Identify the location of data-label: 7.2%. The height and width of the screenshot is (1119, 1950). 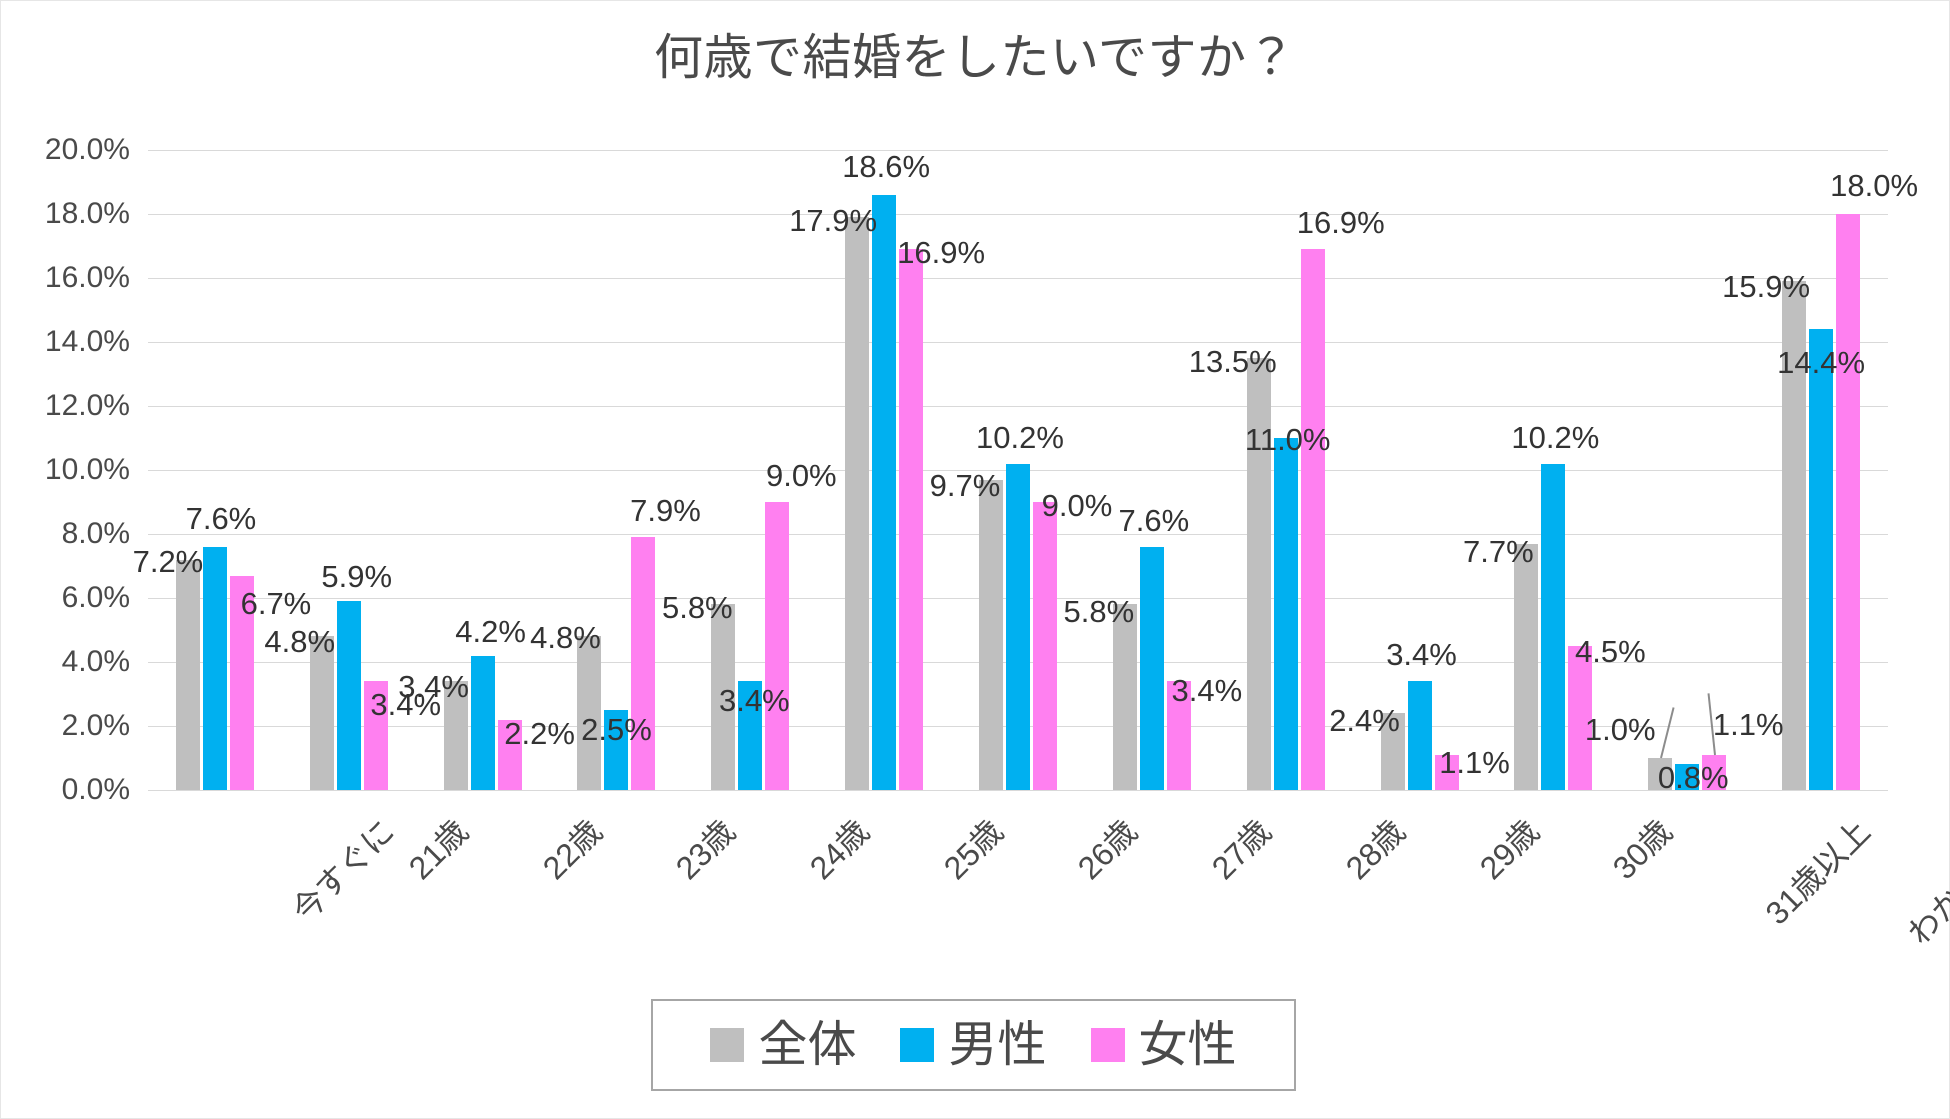
(168, 561).